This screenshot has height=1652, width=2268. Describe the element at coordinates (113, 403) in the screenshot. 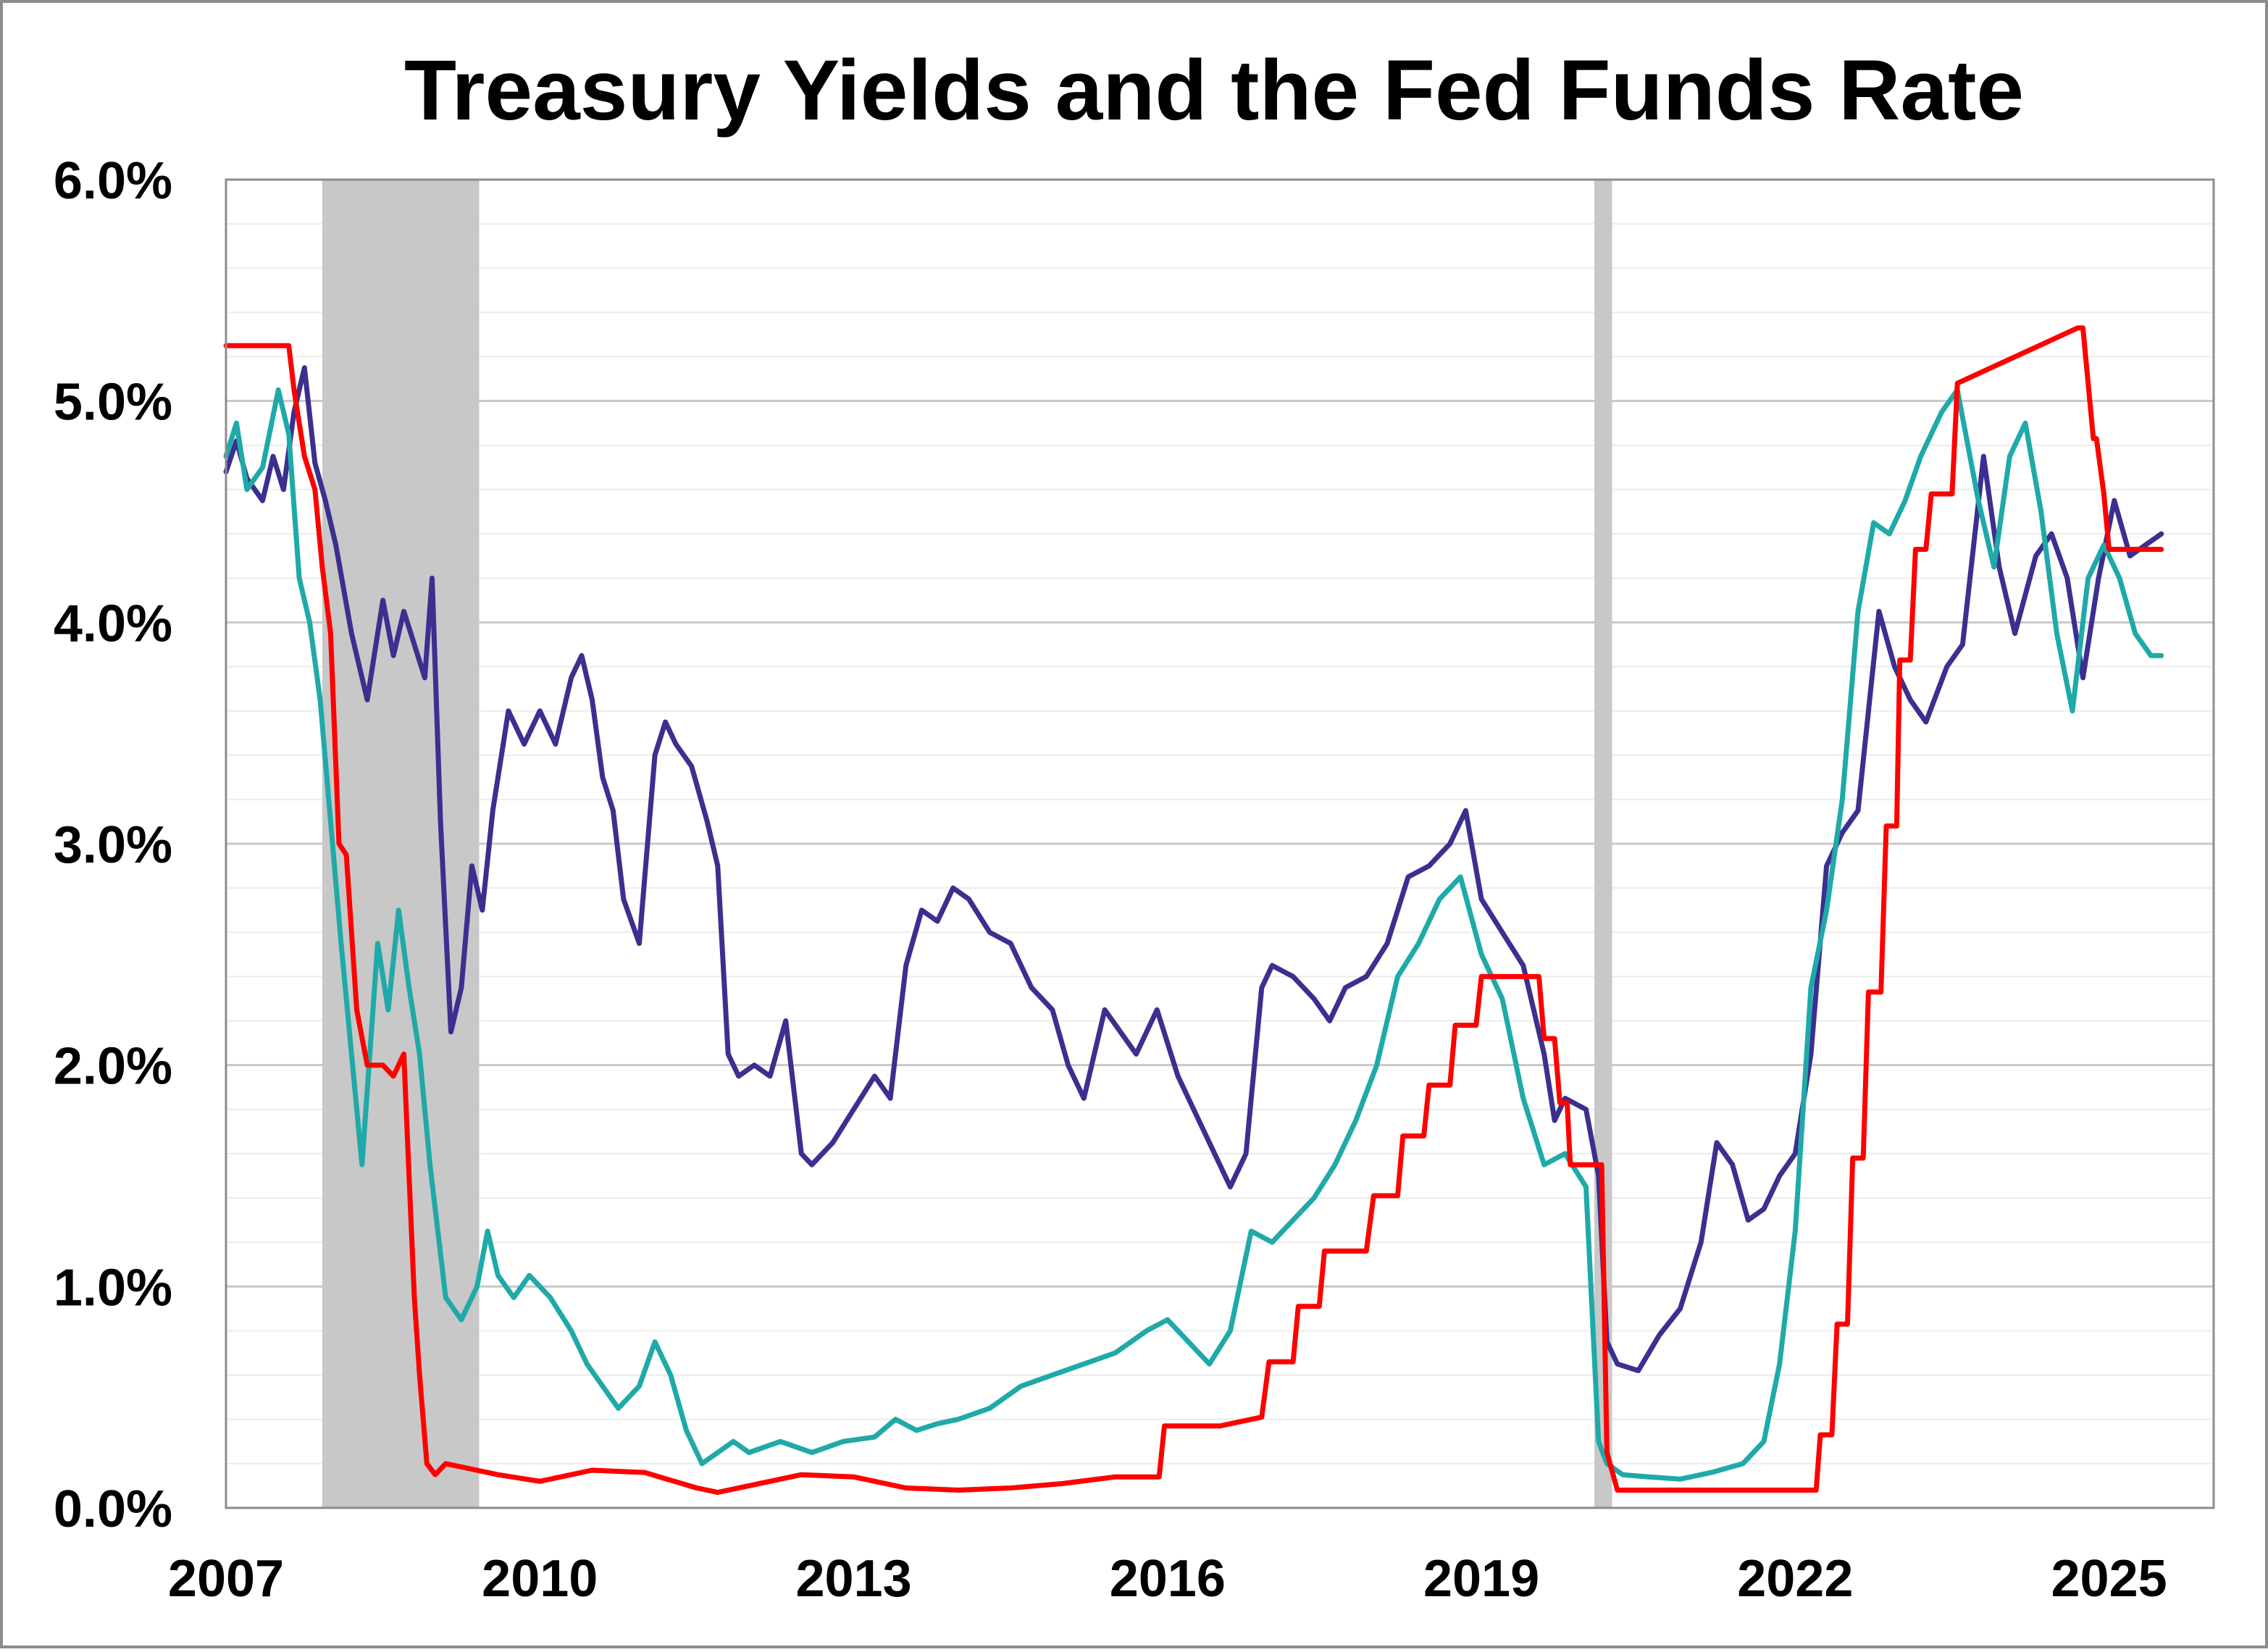

I see `y-tick-label: 5.0%` at that location.